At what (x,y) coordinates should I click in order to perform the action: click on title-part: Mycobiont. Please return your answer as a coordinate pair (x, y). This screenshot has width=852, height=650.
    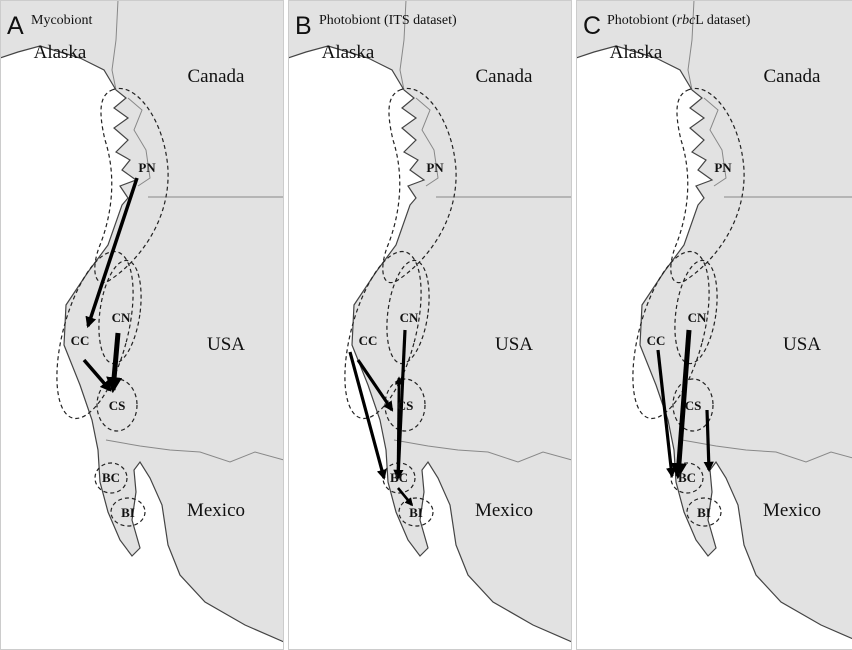
    Looking at the image, I should click on (62, 20).